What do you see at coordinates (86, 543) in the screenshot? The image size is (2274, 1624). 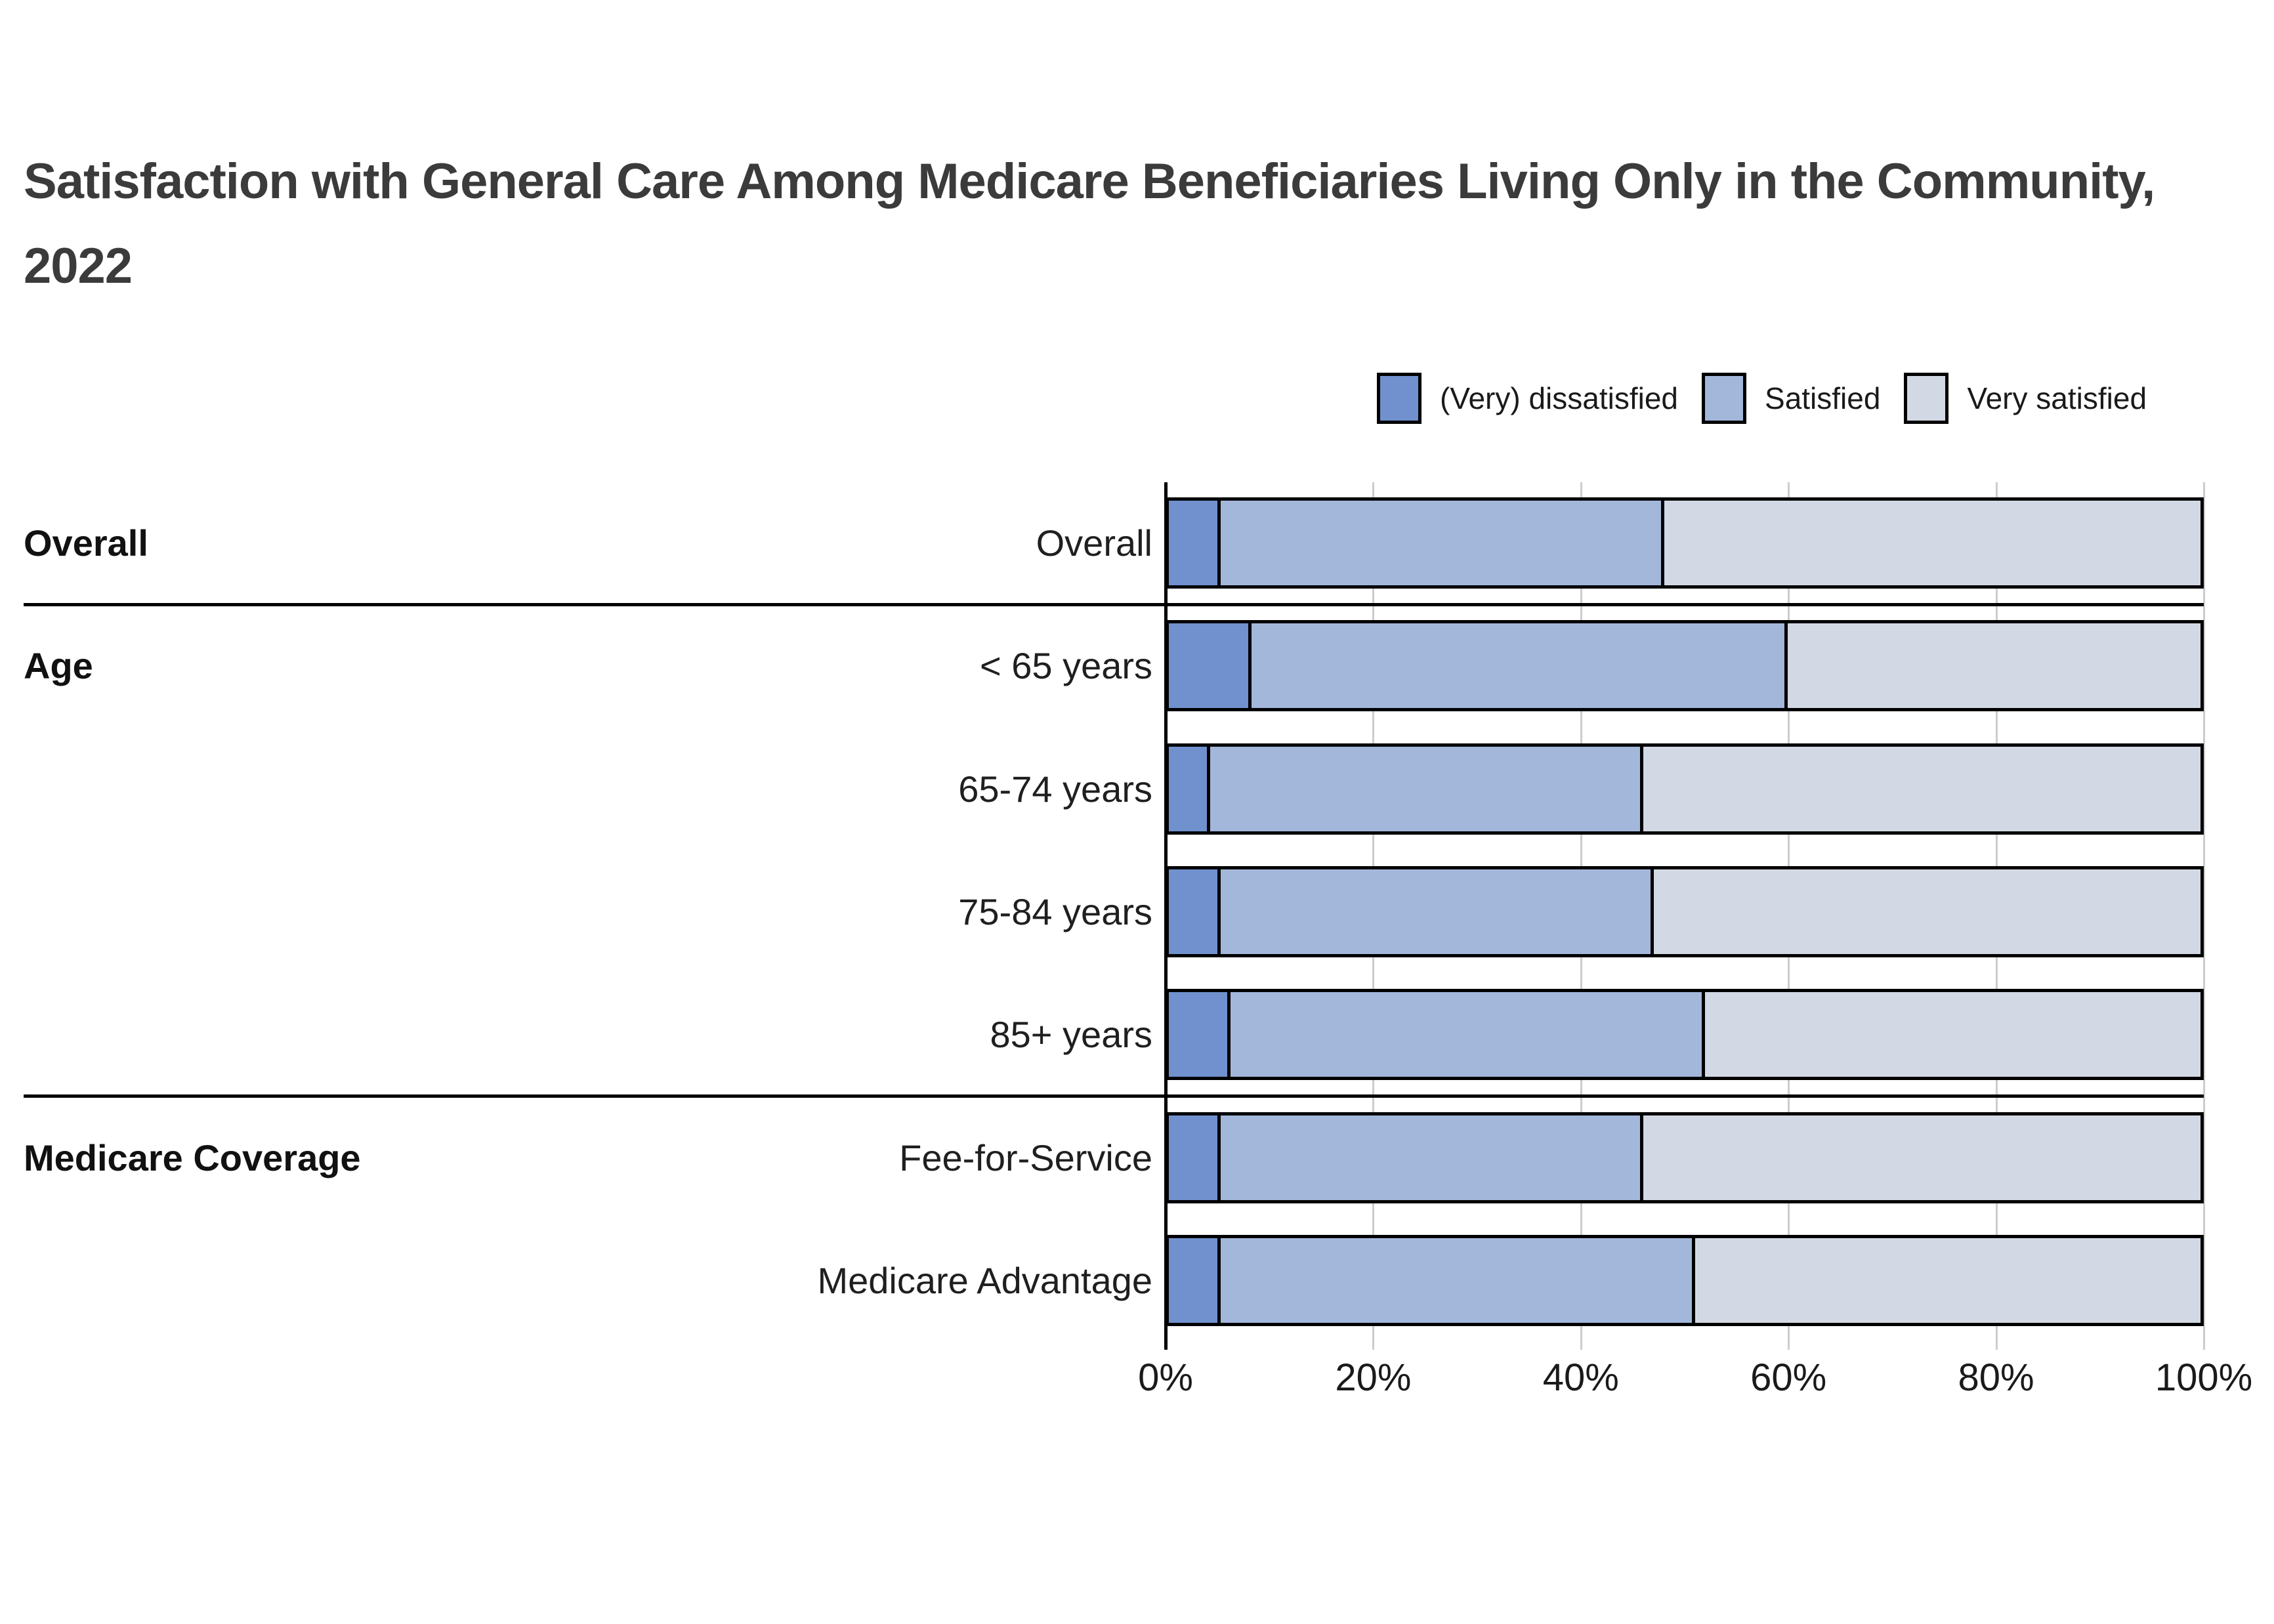 I see `group-label: Overall` at bounding box center [86, 543].